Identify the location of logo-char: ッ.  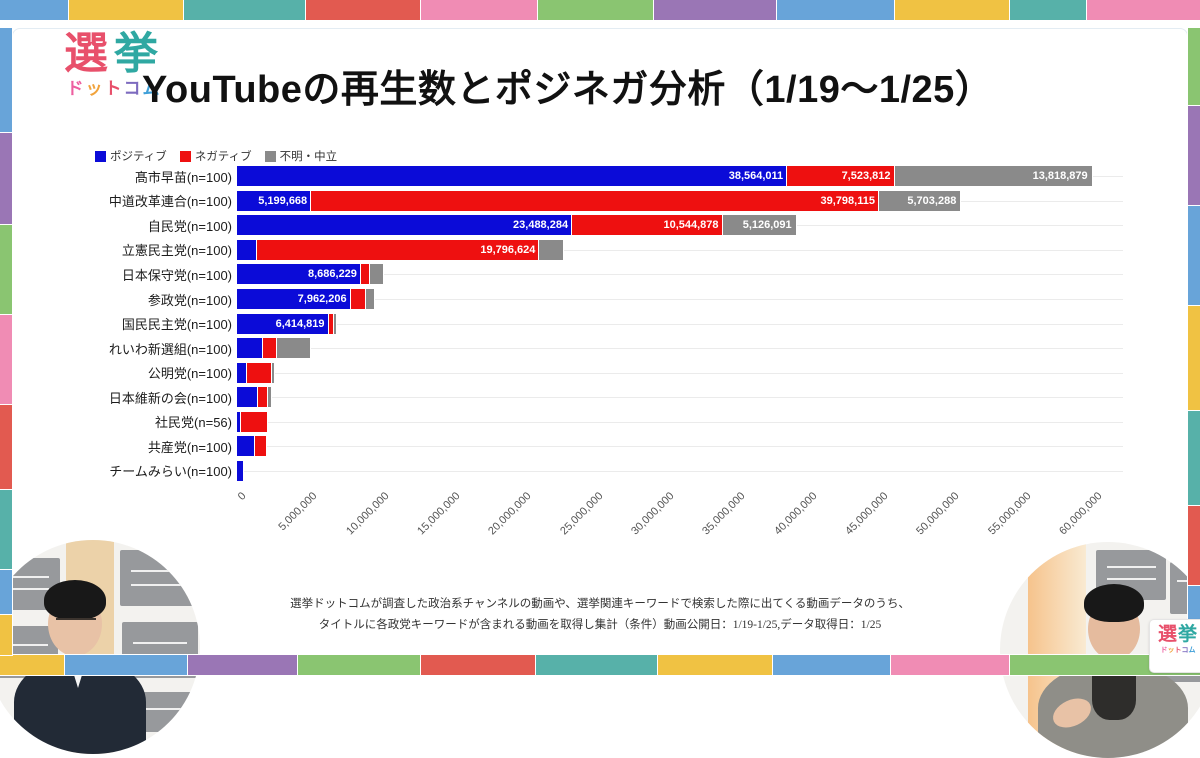
(95, 88).